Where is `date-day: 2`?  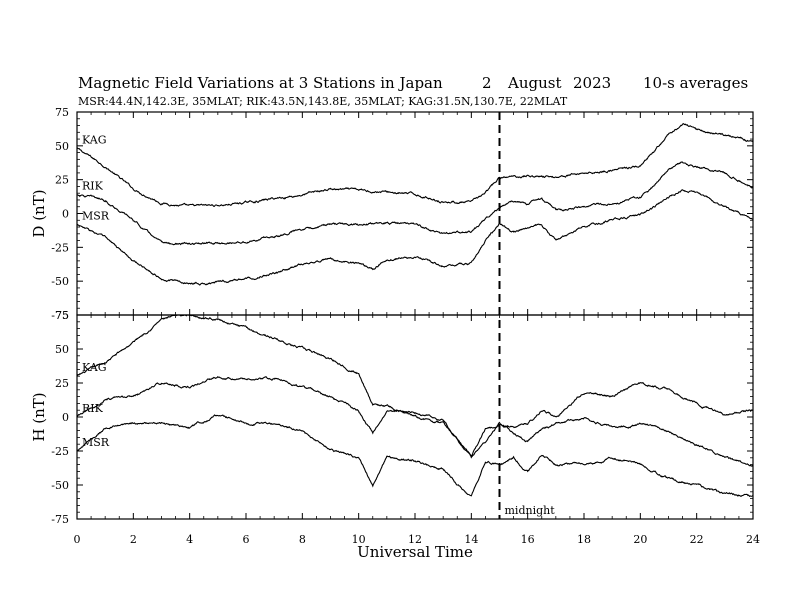
date-day: 2 is located at coordinates (487, 83).